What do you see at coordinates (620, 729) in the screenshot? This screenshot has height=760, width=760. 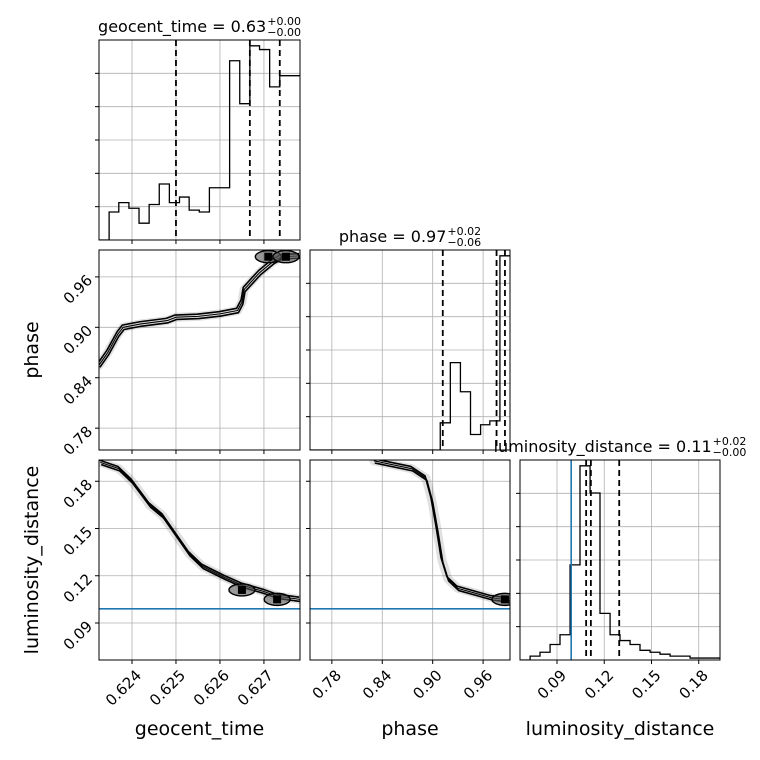 I see `xlabel-luminosity_distance: luminosity_distance` at bounding box center [620, 729].